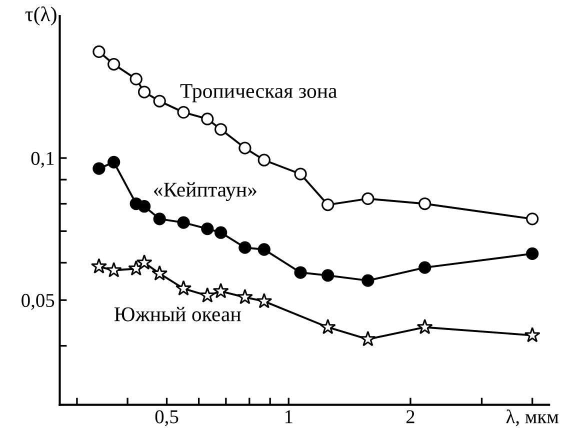 The width and height of the screenshot is (569, 432). I want to click on series-label: Тропическая зона, so click(259, 93).